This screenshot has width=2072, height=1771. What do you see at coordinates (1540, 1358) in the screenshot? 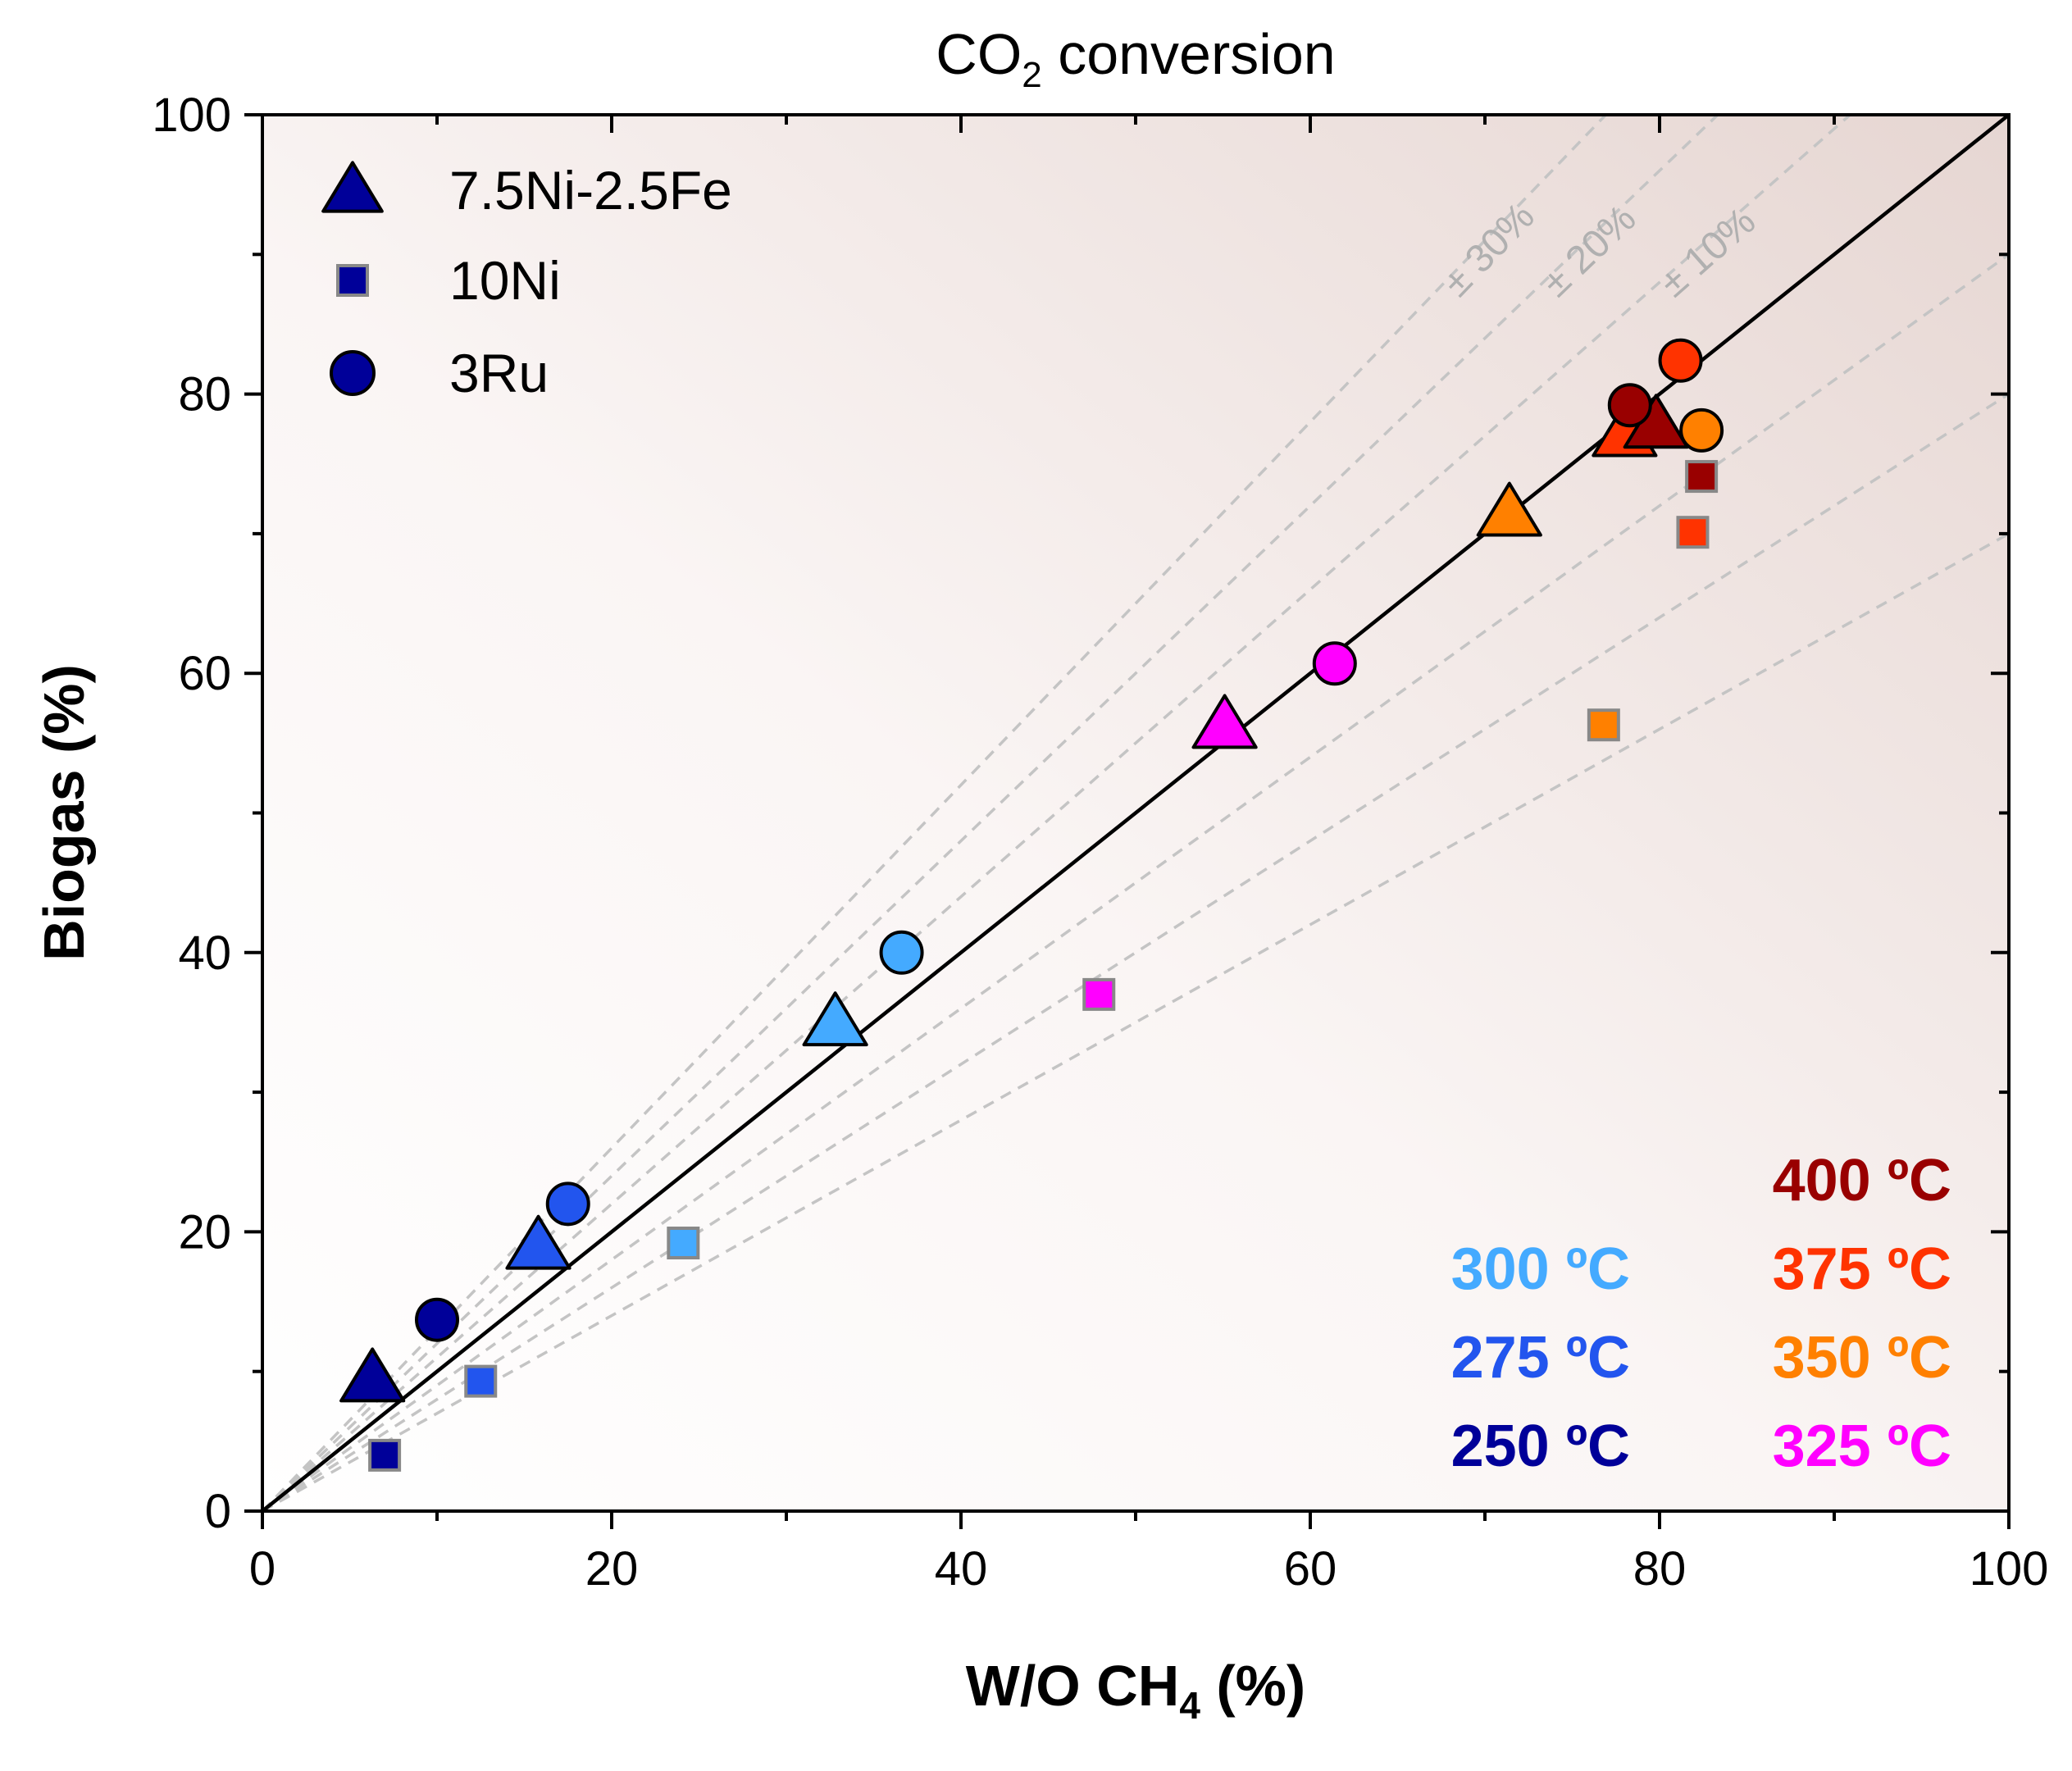
I see `temperature-label: 275 ºC` at bounding box center [1540, 1358].